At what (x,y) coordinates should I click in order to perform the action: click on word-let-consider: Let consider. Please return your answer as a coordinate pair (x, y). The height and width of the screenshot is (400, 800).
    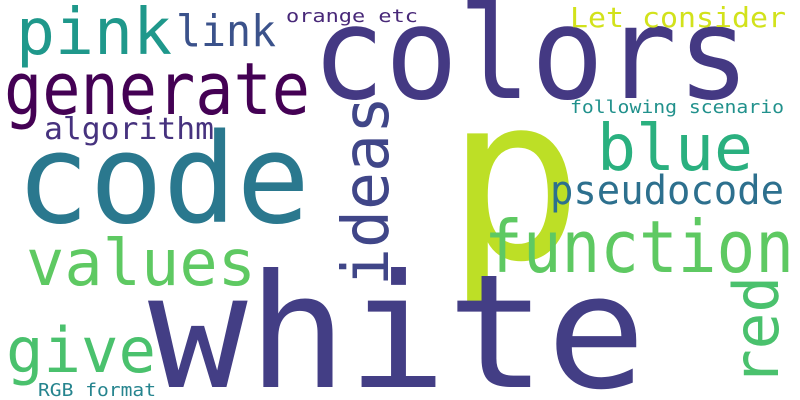
    Looking at the image, I should click on (678, 17).